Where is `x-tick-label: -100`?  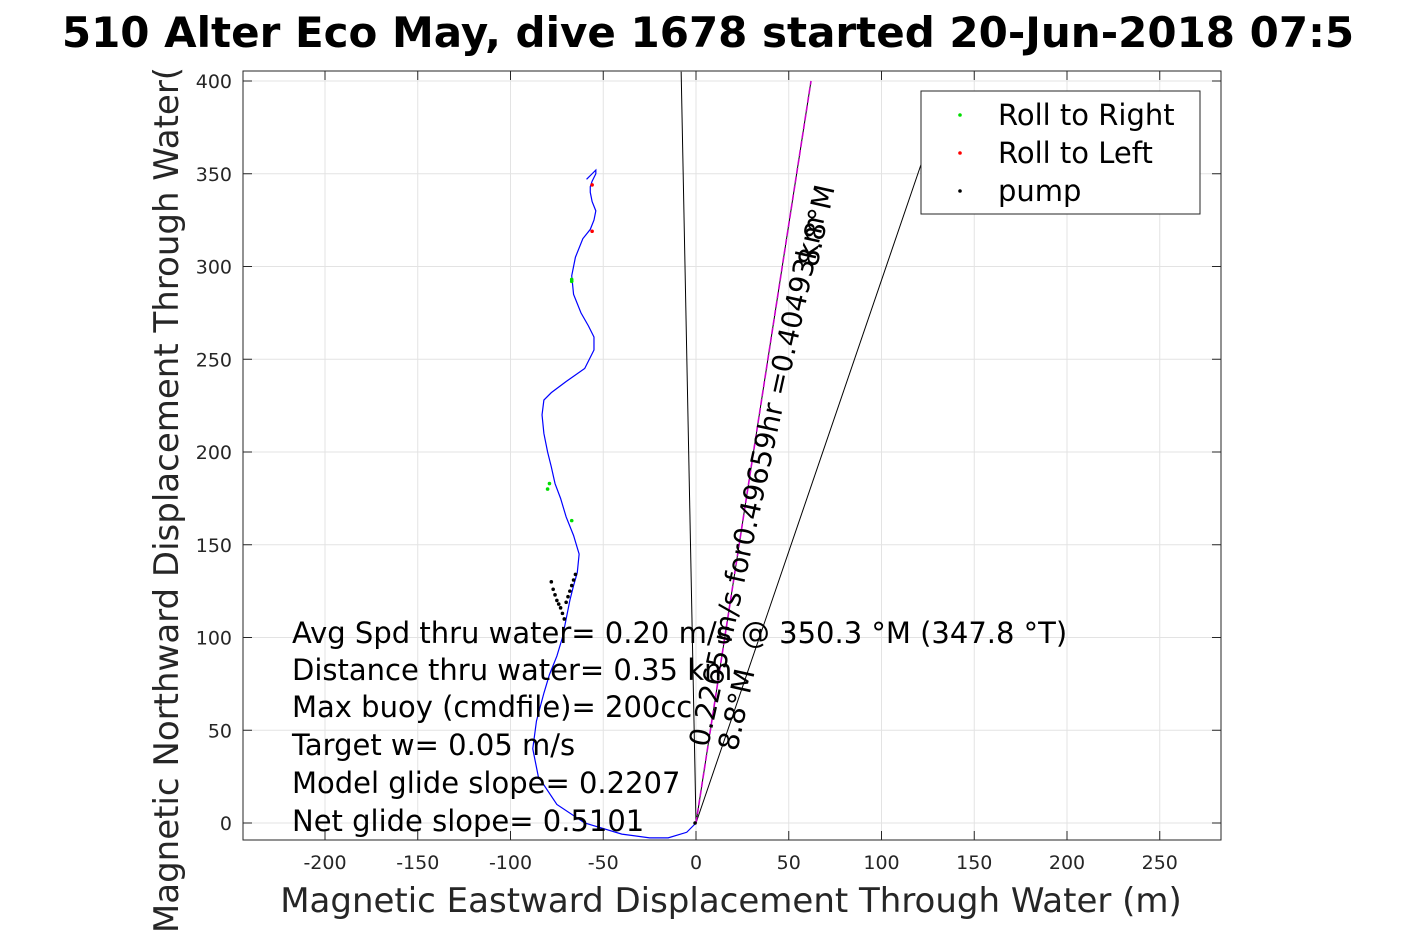 x-tick-label: -100 is located at coordinates (510, 863).